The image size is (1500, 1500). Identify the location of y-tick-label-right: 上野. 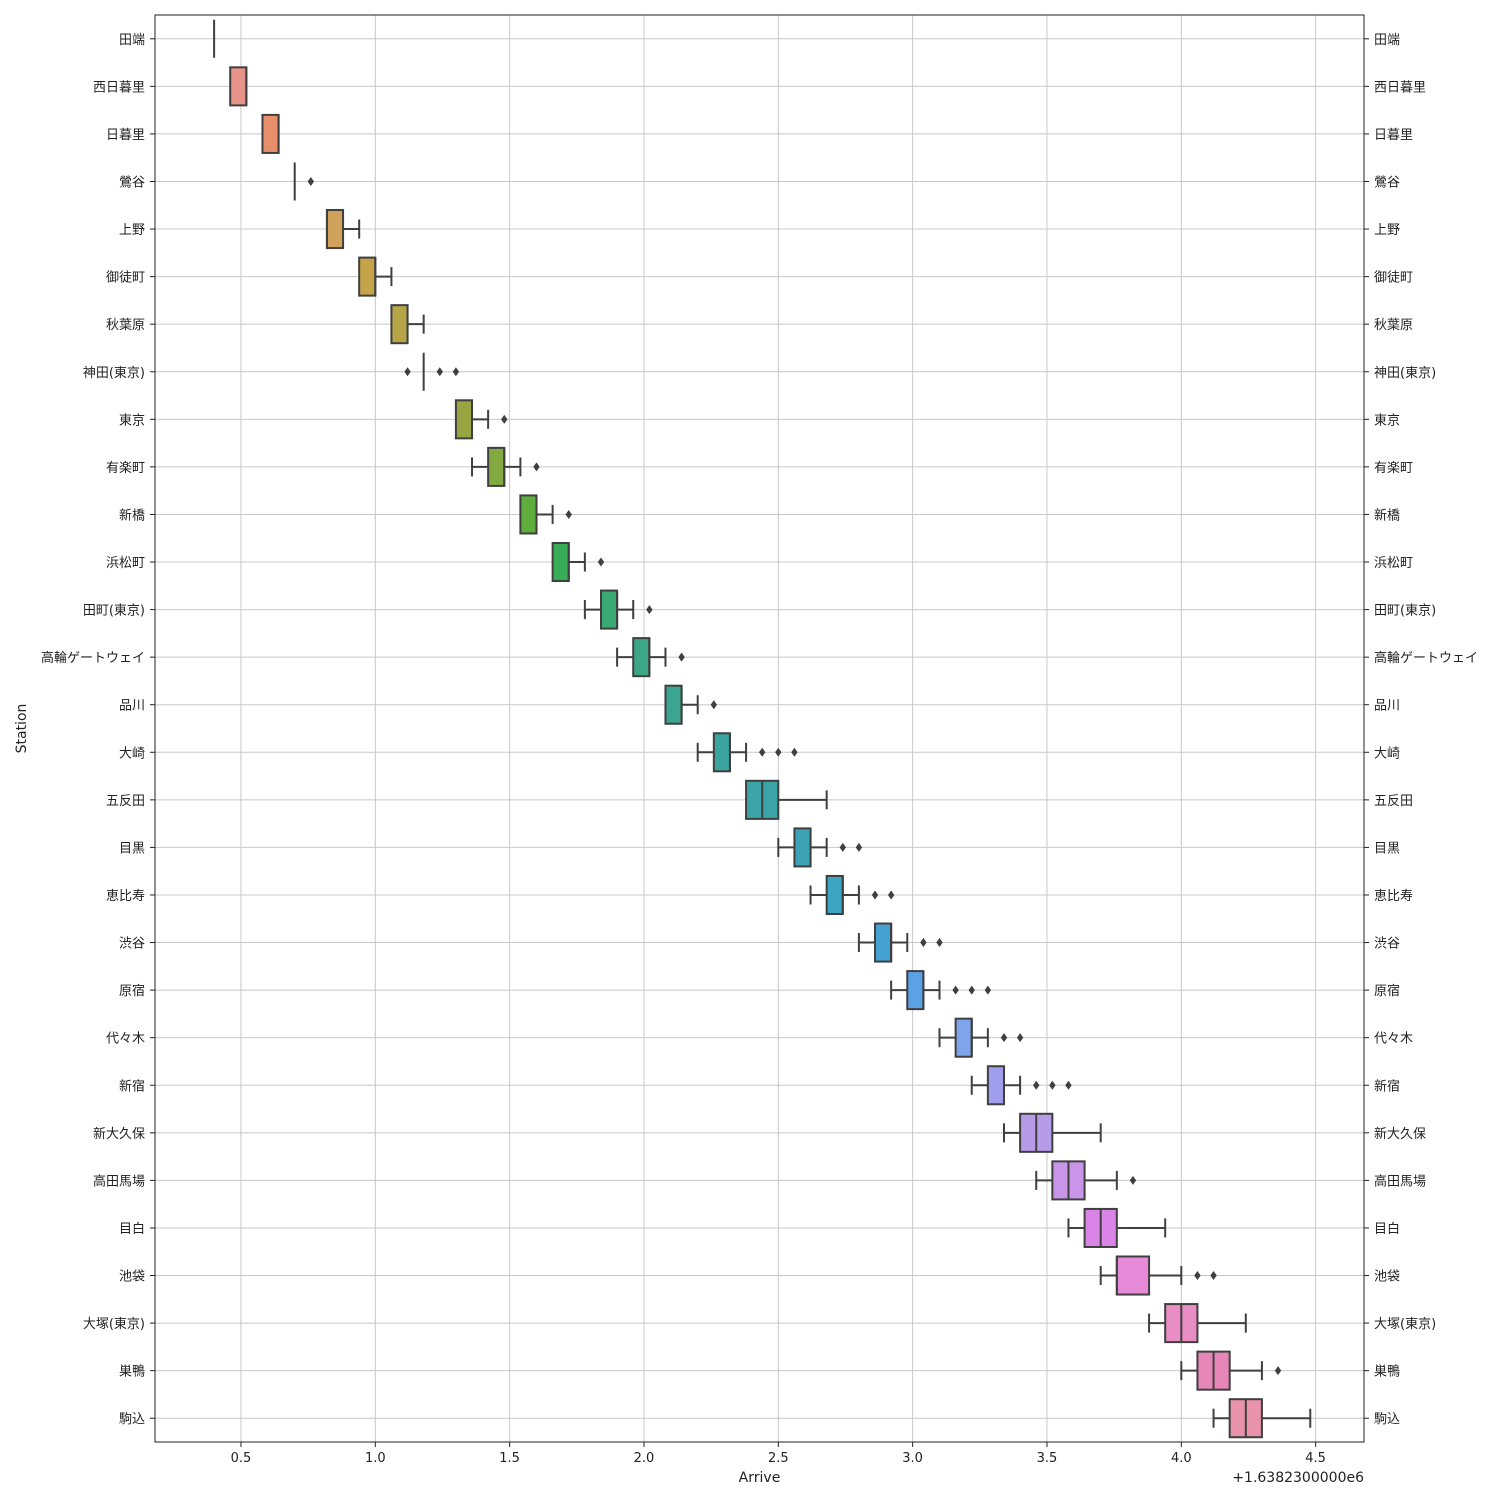
(1387, 230).